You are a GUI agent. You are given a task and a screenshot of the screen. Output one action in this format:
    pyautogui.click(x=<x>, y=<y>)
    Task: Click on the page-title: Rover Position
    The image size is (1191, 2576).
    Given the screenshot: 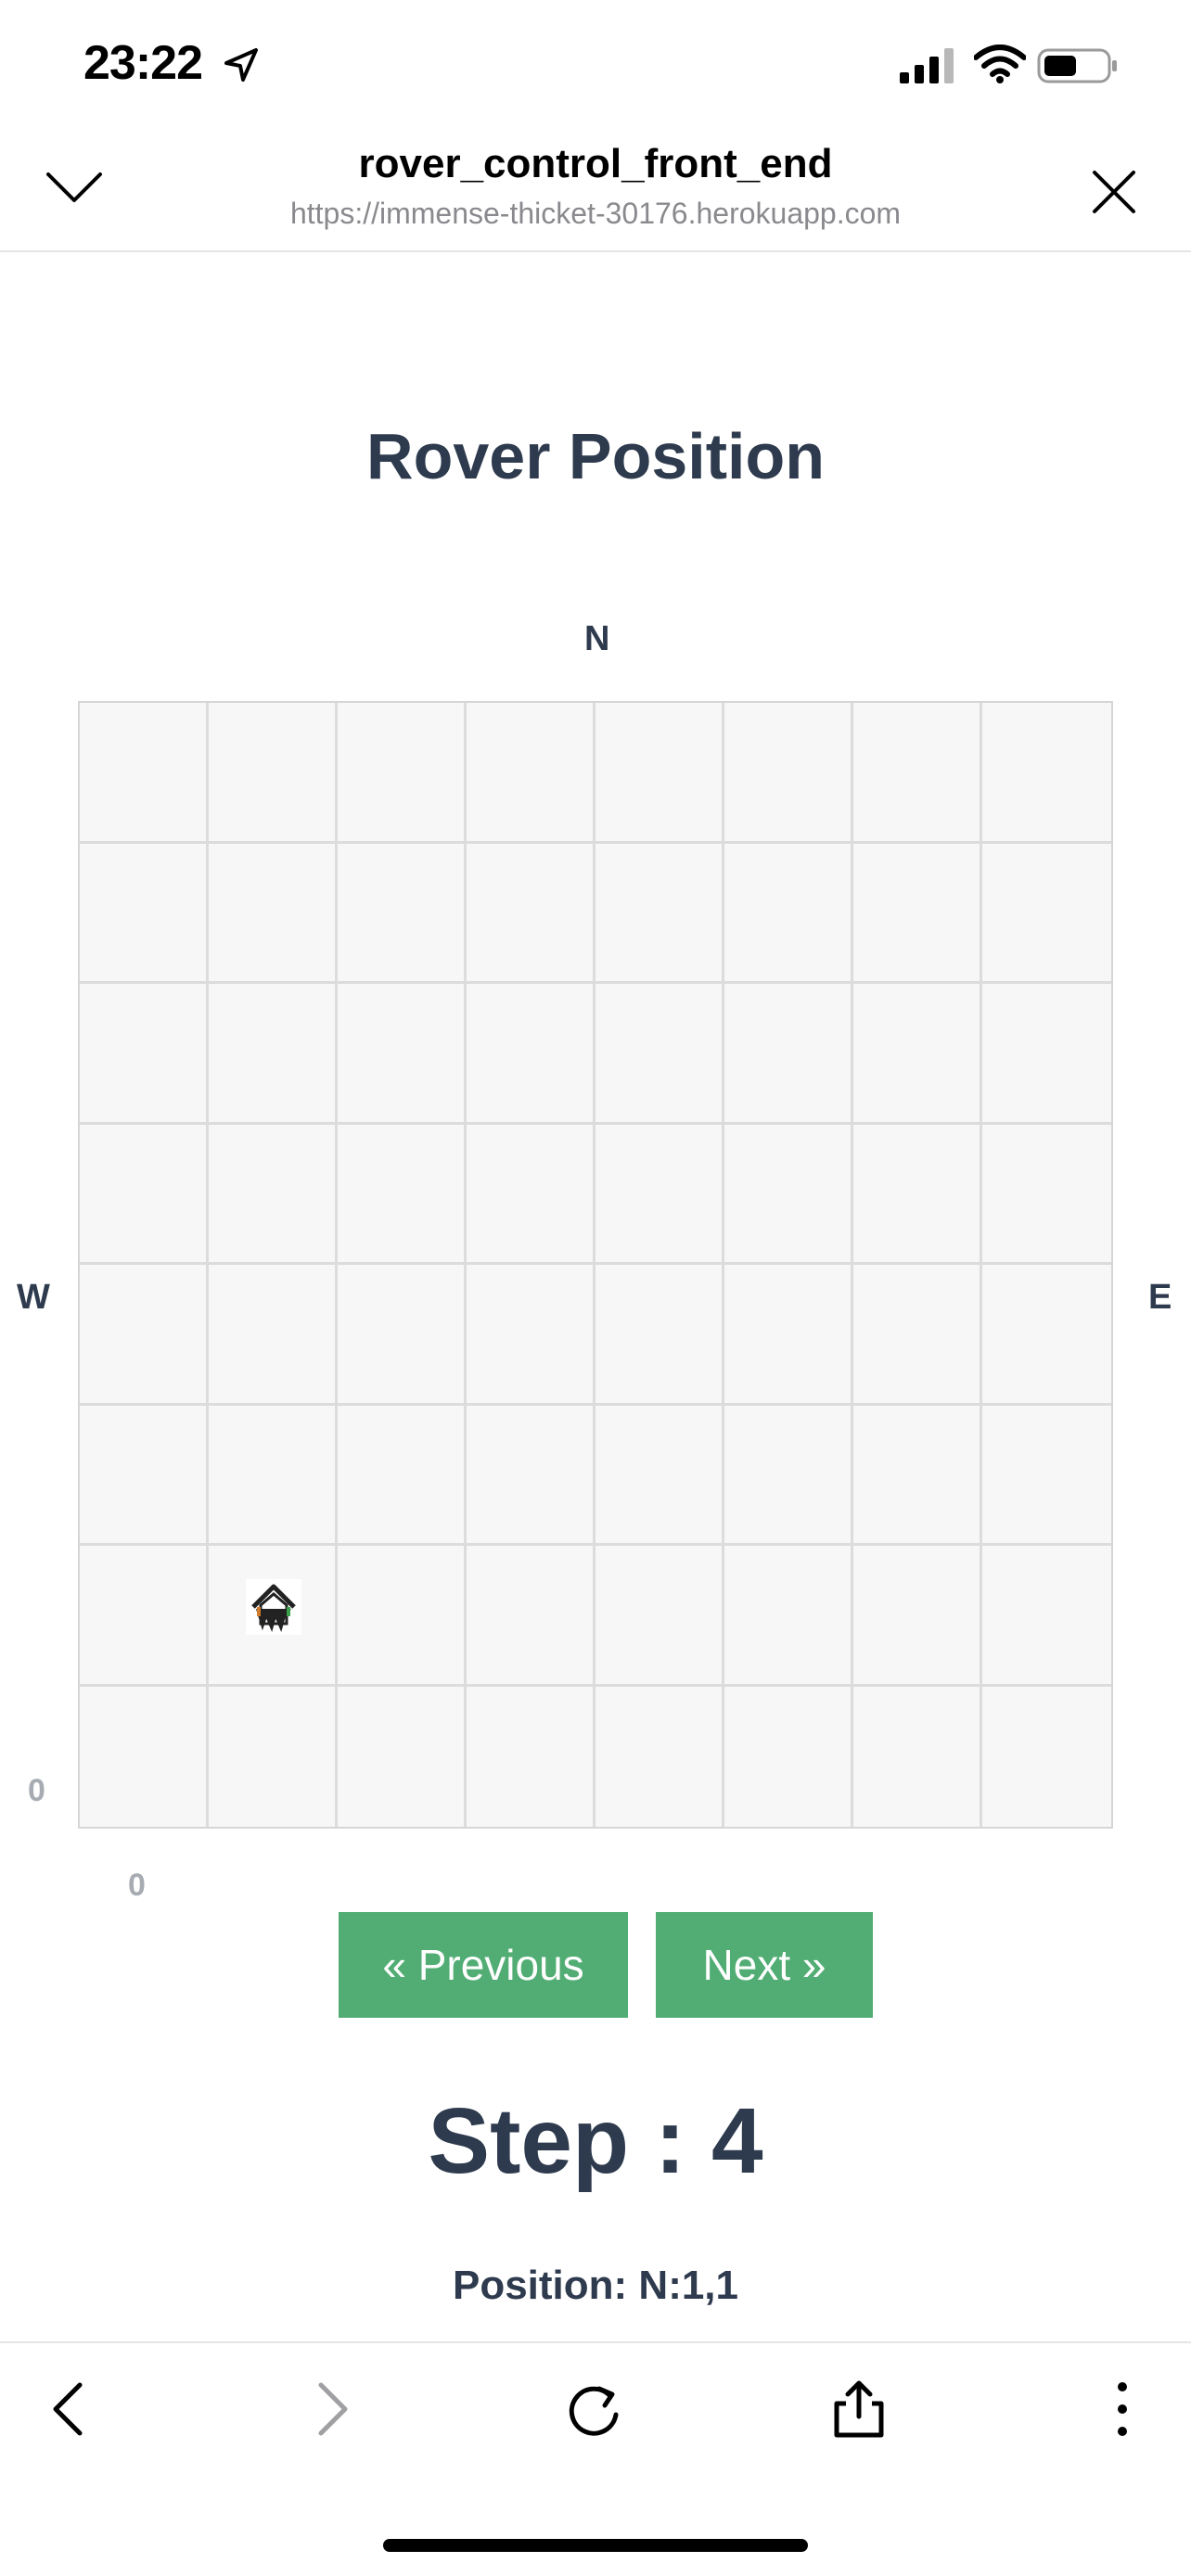 What is the action you would take?
    pyautogui.click(x=595, y=456)
    